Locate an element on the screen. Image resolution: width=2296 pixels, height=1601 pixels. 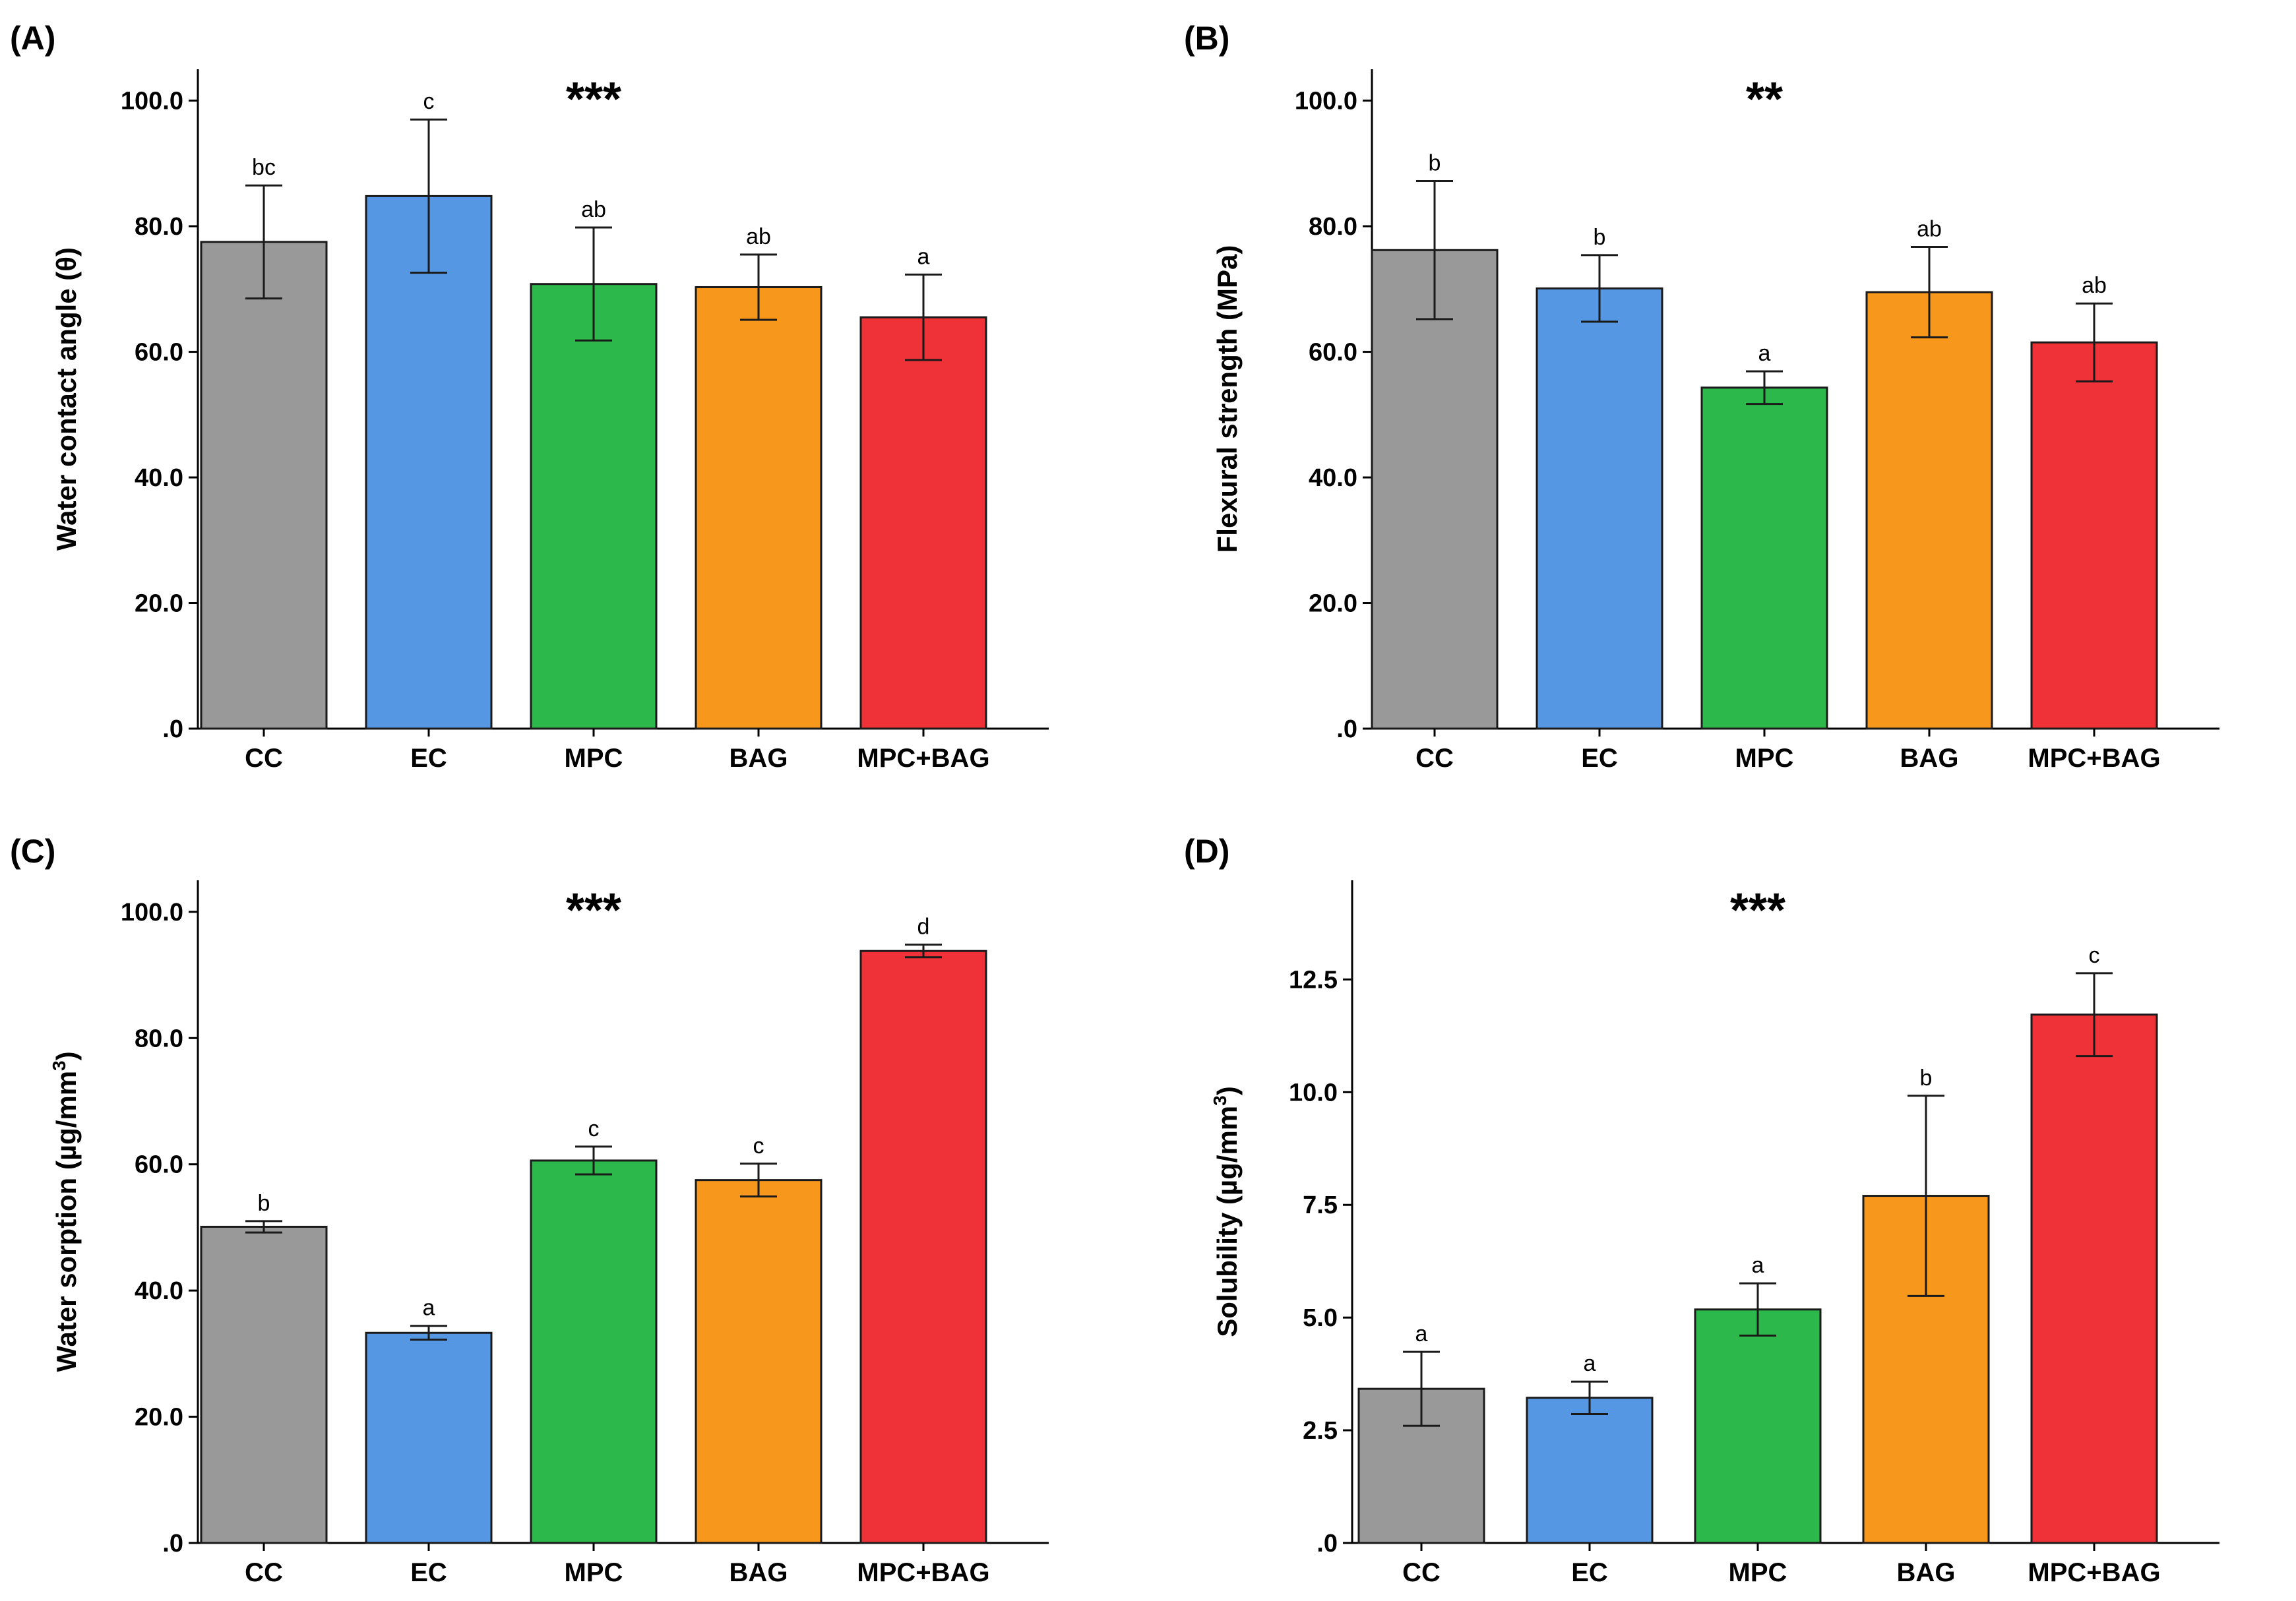
y-tick-label: 10.0 is located at coordinates (1313, 1092).